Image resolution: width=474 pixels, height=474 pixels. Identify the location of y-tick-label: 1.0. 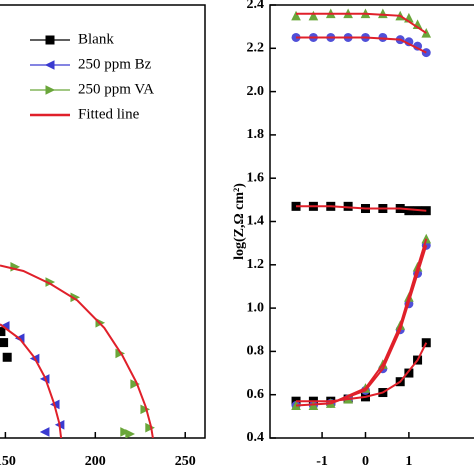
(256, 307).